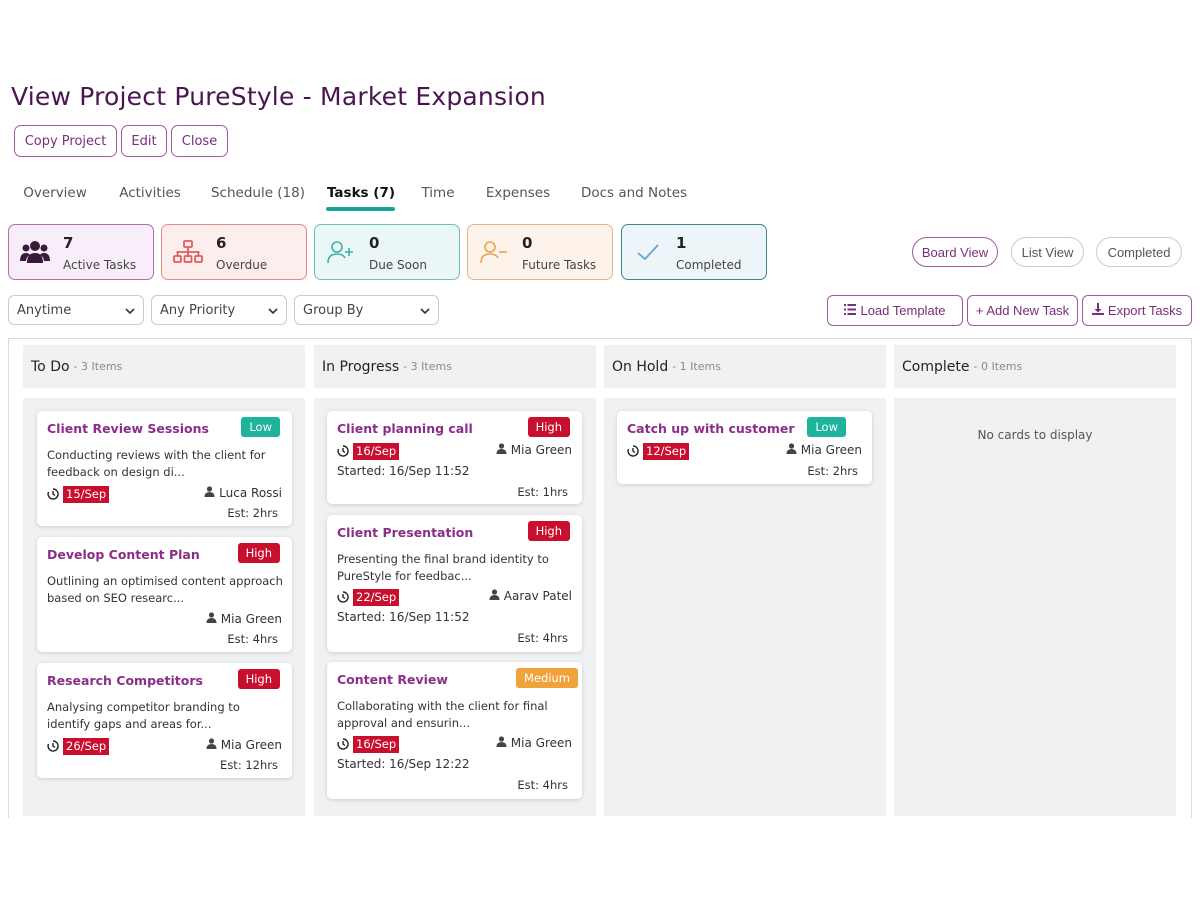  What do you see at coordinates (403, 471) in the screenshot?
I see `task-started: Started: 16/Sep 11:52` at bounding box center [403, 471].